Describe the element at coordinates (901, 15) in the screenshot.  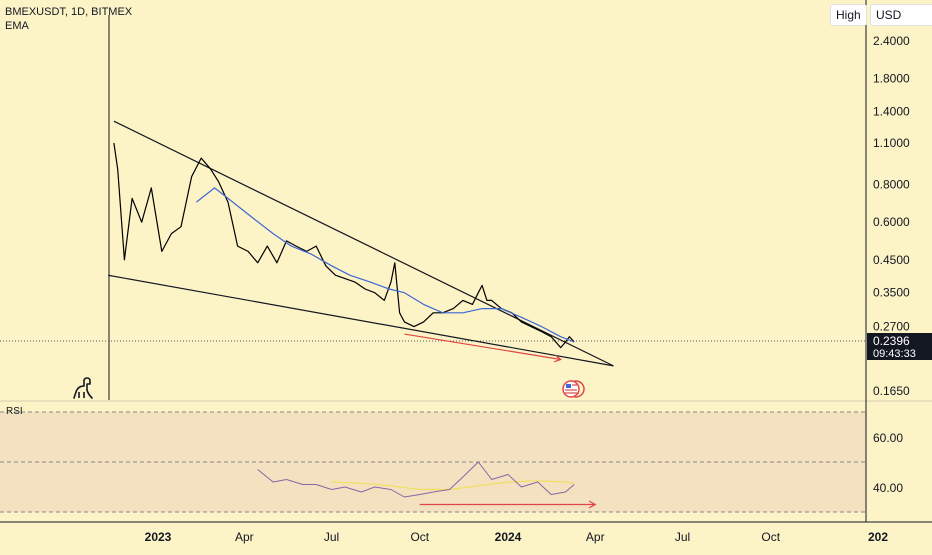
I see `currency-button: USD` at that location.